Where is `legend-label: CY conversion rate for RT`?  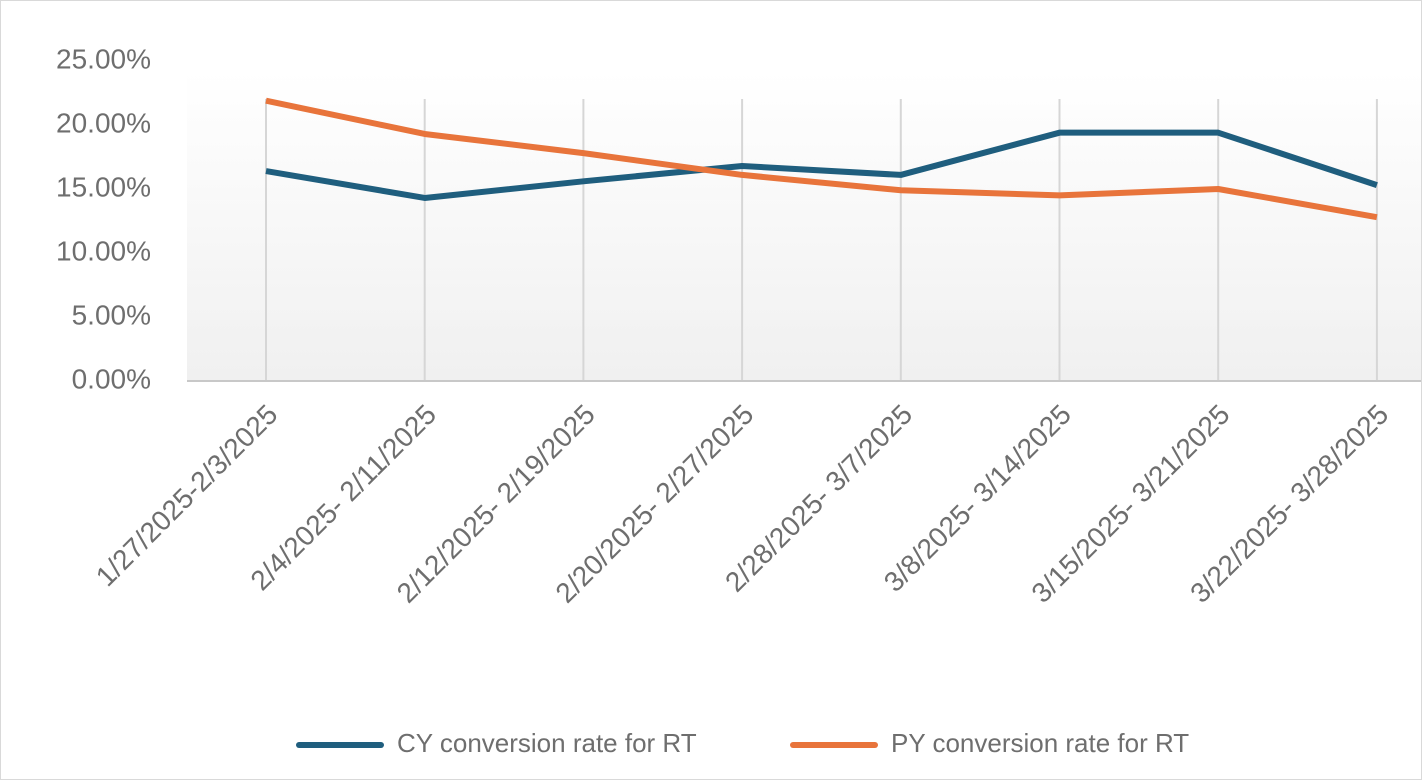
legend-label: CY conversion rate for RT is located at coordinates (547, 743).